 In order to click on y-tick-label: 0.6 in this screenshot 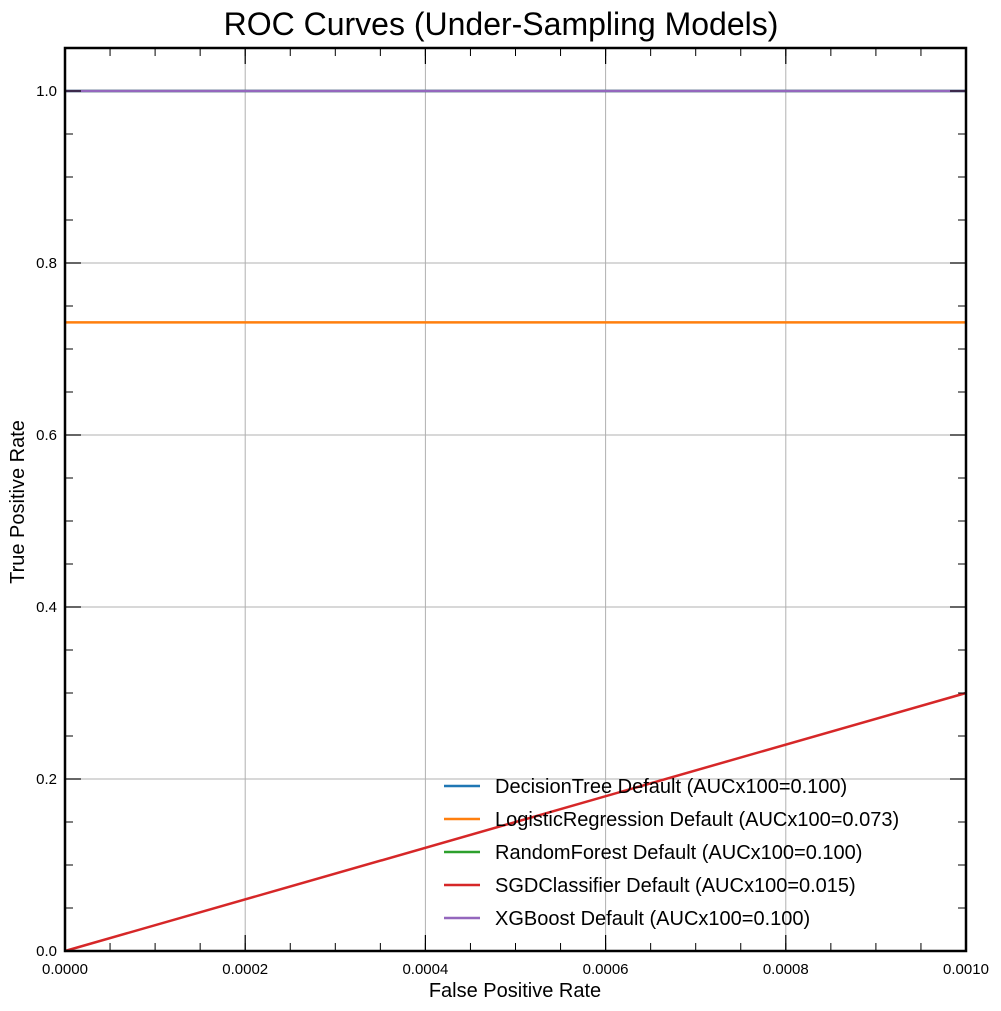, I will do `click(46, 435)`.